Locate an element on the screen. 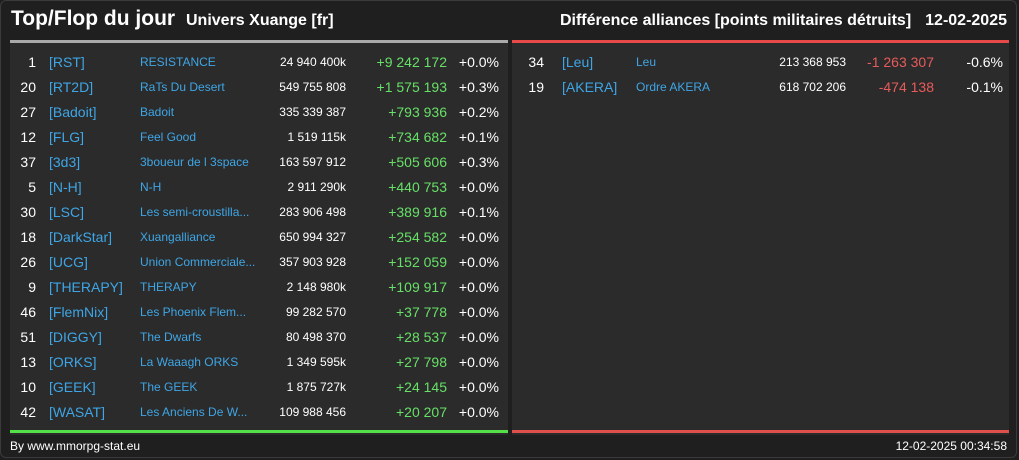 The height and width of the screenshot is (460, 1019). alliance-tag-link: [N-H] is located at coordinates (65, 187).